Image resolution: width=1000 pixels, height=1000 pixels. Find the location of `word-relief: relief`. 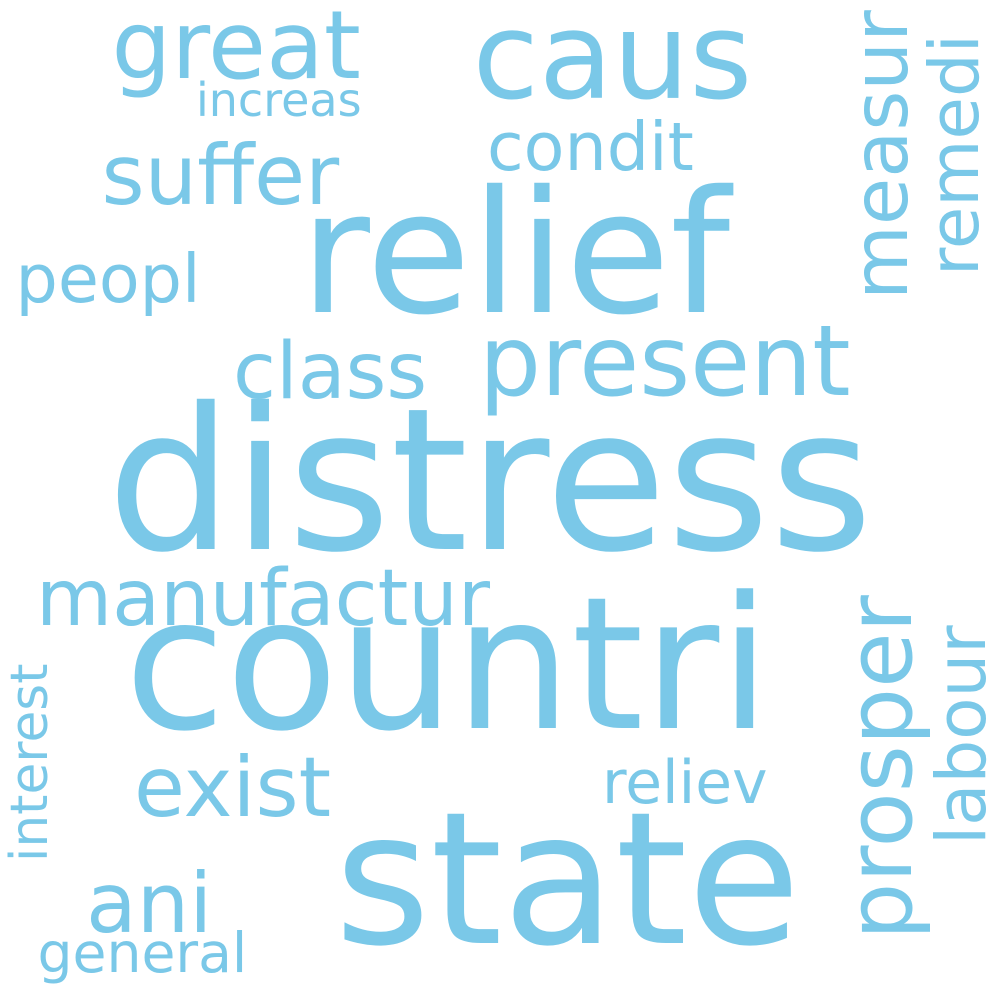

word-relief: relief is located at coordinates (515, 254).